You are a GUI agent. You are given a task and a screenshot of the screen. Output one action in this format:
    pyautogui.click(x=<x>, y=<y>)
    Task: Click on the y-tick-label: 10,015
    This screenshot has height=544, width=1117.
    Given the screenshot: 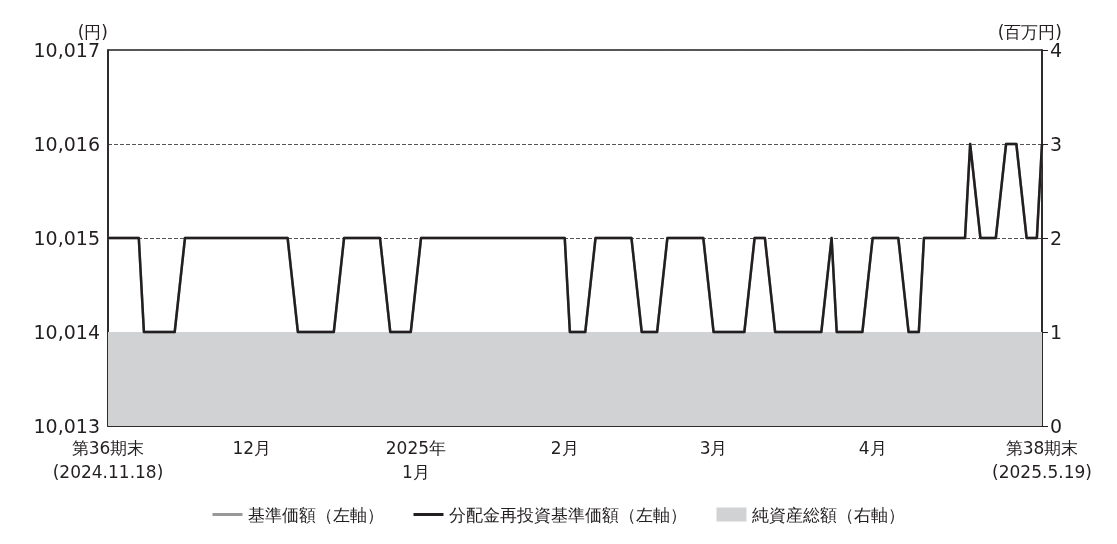 What is the action you would take?
    pyautogui.click(x=66, y=238)
    